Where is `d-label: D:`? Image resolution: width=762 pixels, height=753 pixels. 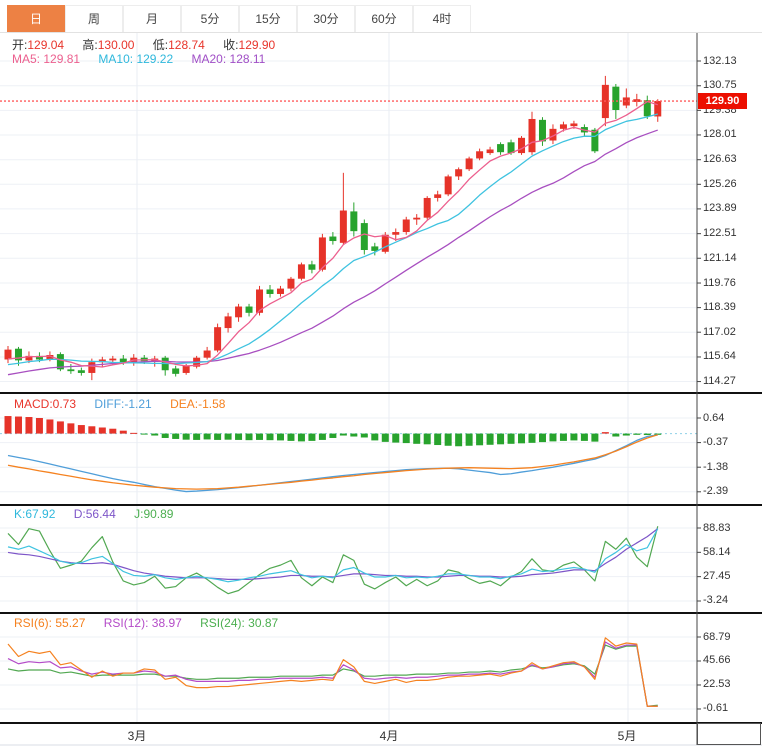
d-label: D: is located at coordinates (79, 514).